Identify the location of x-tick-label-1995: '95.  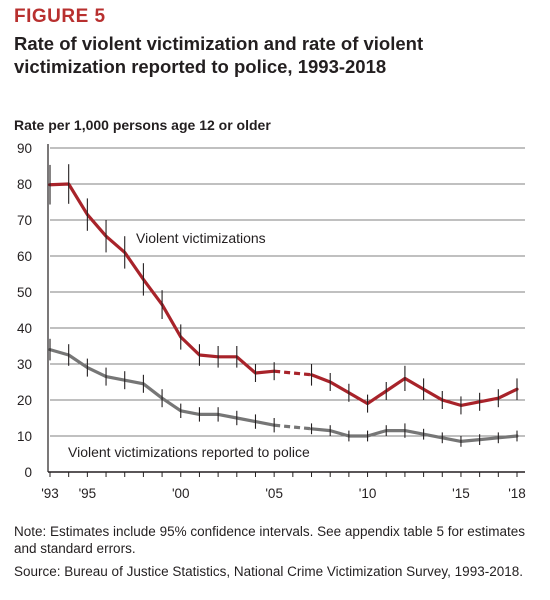
(88, 493).